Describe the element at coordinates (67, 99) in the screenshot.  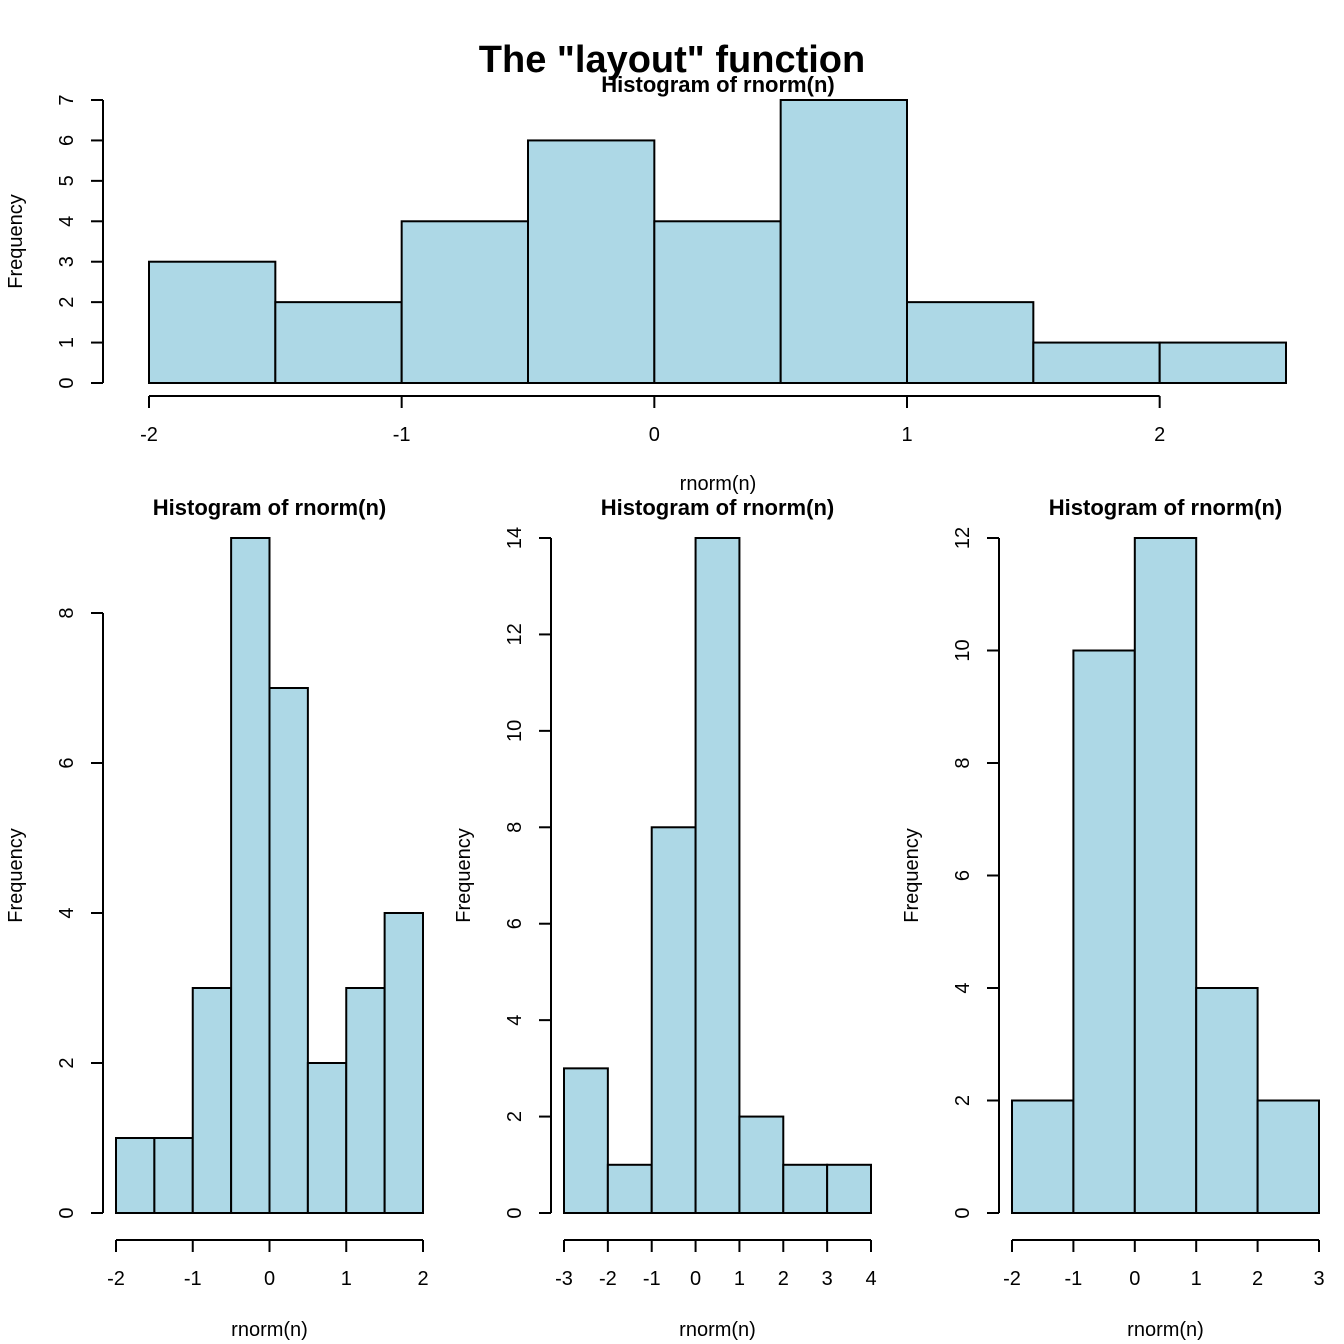
I see `y-tick-label: 7` at that location.